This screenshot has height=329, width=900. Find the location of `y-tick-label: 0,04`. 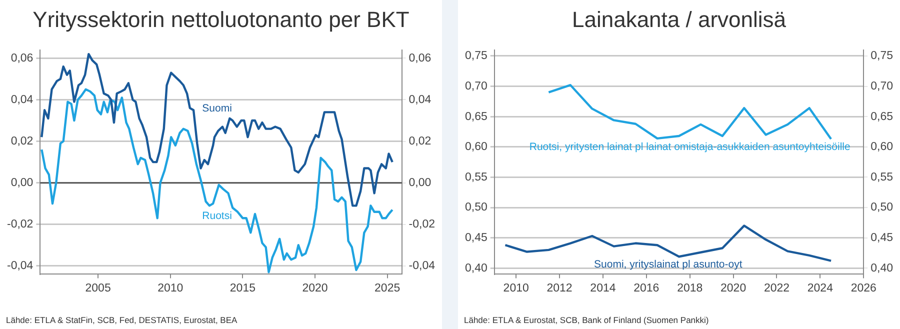

y-tick-label: 0,04 is located at coordinates (22, 100).